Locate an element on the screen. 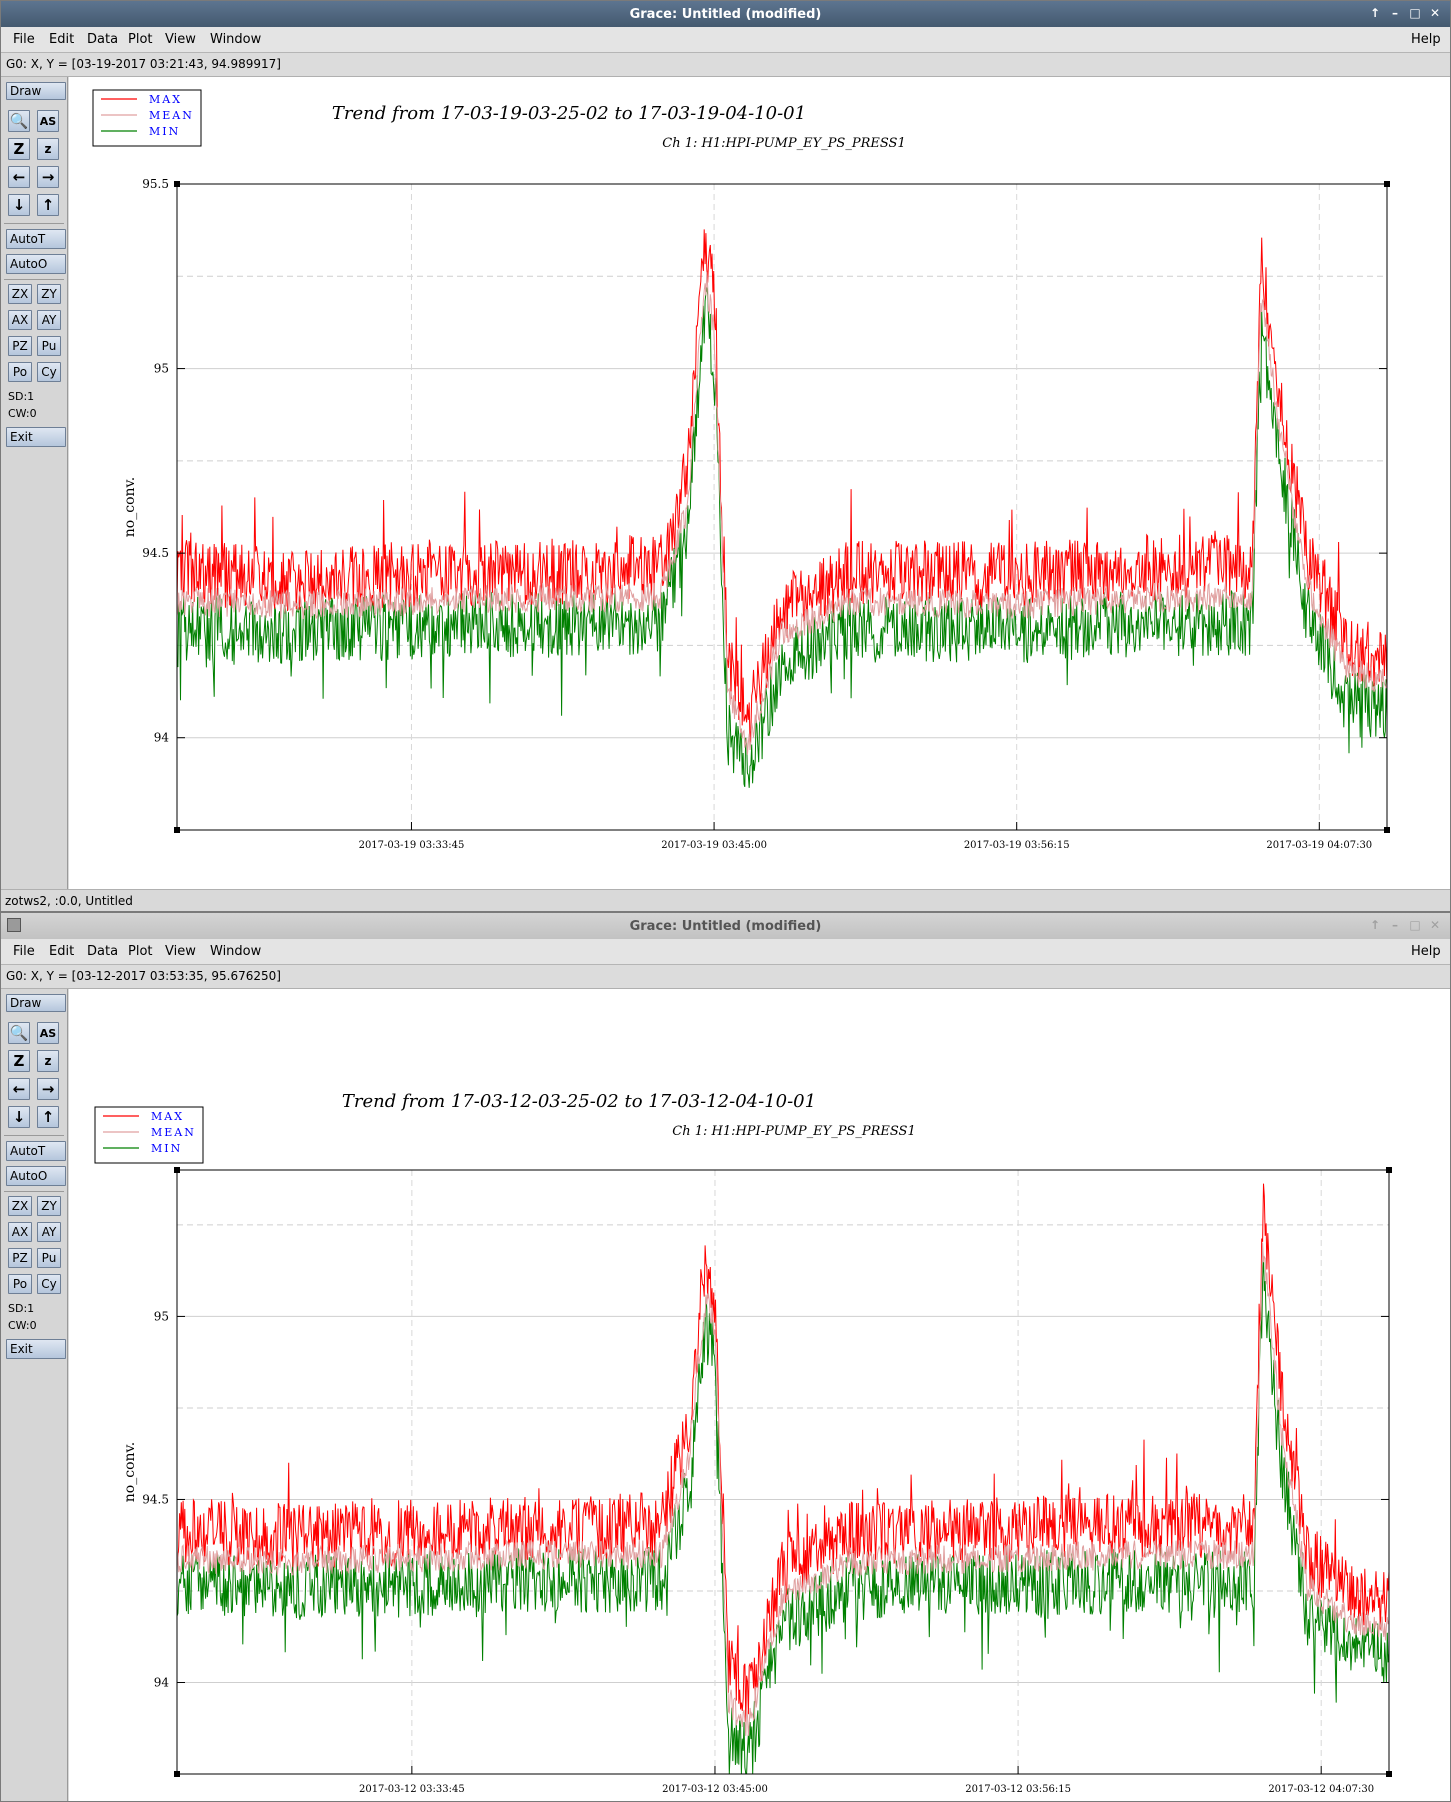 The image size is (1451, 1802). window-title: Grace: Untitled (modified) is located at coordinates (725, 926).